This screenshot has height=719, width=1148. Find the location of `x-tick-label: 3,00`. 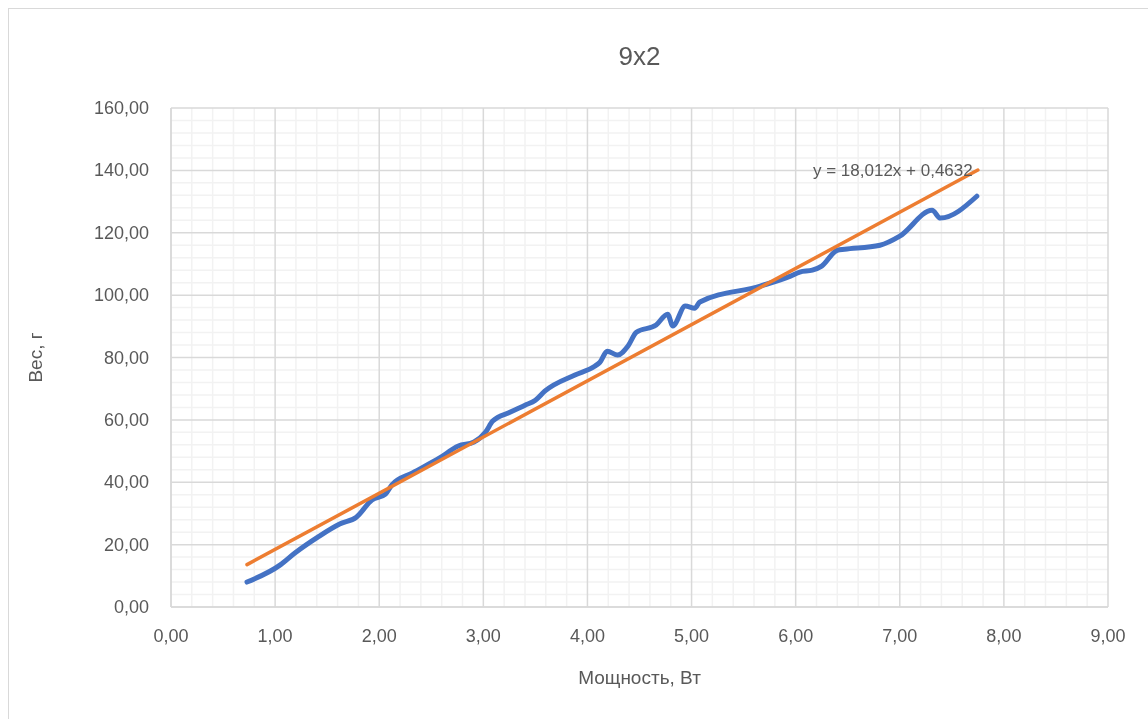

x-tick-label: 3,00 is located at coordinates (483, 636).